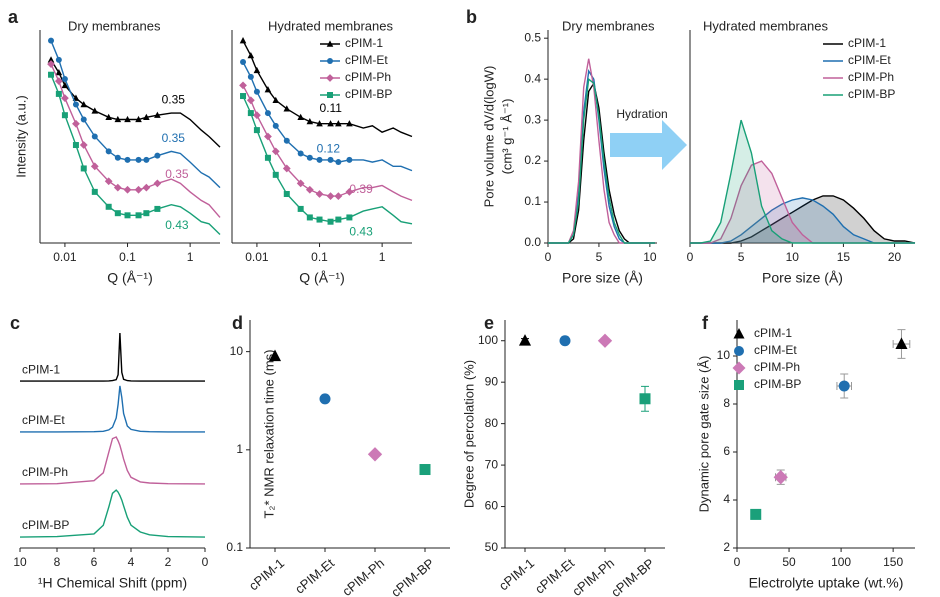 The height and width of the screenshot is (597, 940). Describe the element at coordinates (329, 148) in the screenshot. I see `annotation: 0.12` at that location.